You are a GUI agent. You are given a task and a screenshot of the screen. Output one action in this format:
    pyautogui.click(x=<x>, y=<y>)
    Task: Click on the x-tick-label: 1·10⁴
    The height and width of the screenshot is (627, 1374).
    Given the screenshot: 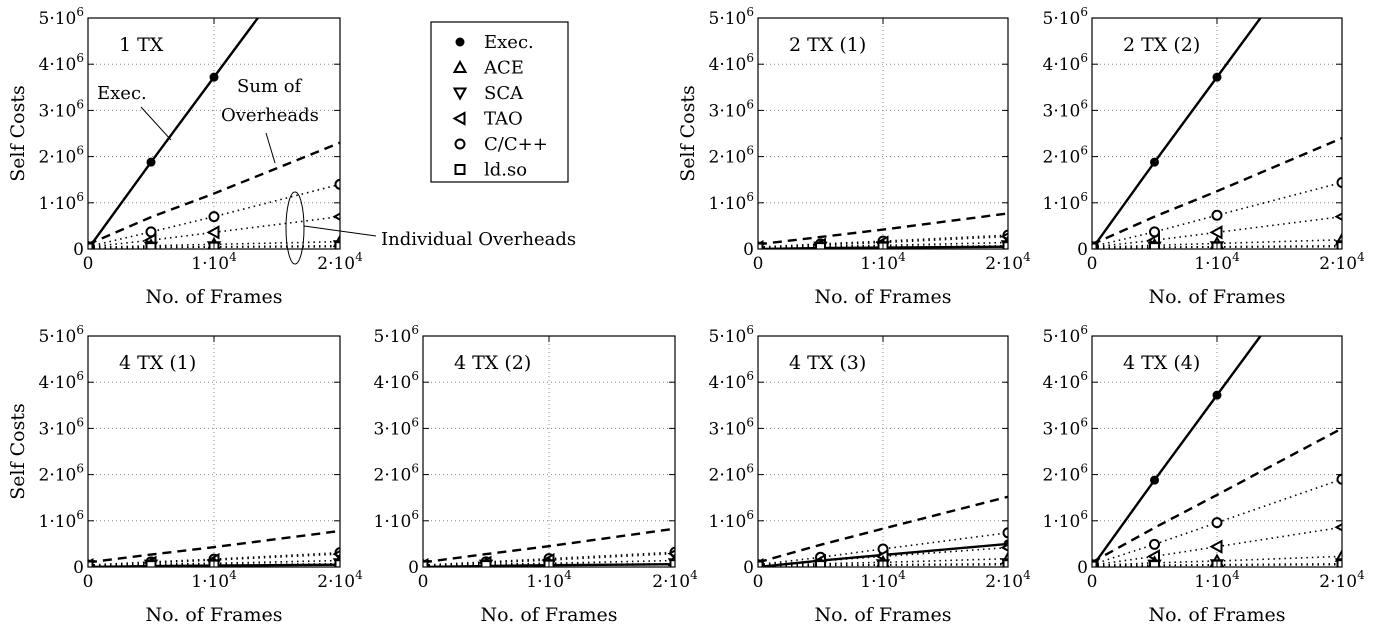 What is the action you would take?
    pyautogui.click(x=1217, y=262)
    